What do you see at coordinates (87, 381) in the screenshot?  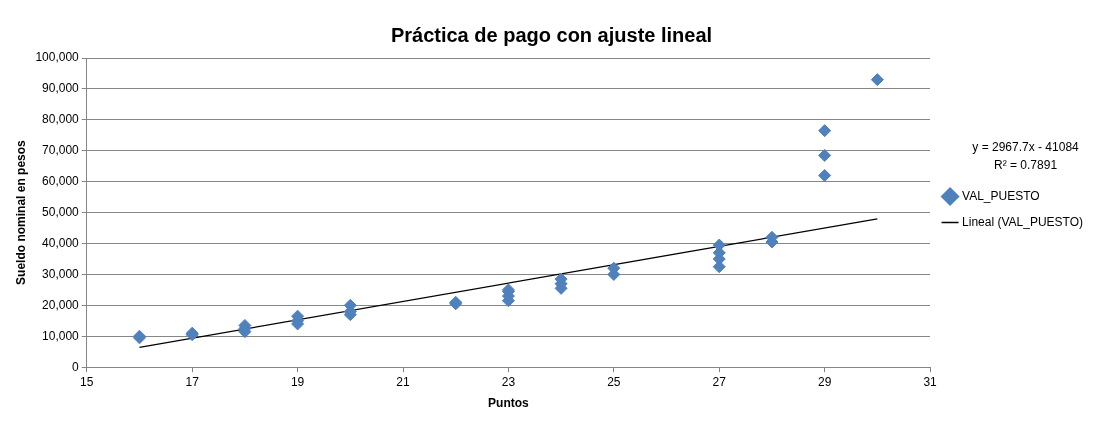 I see `x-tick-label: 15` at bounding box center [87, 381].